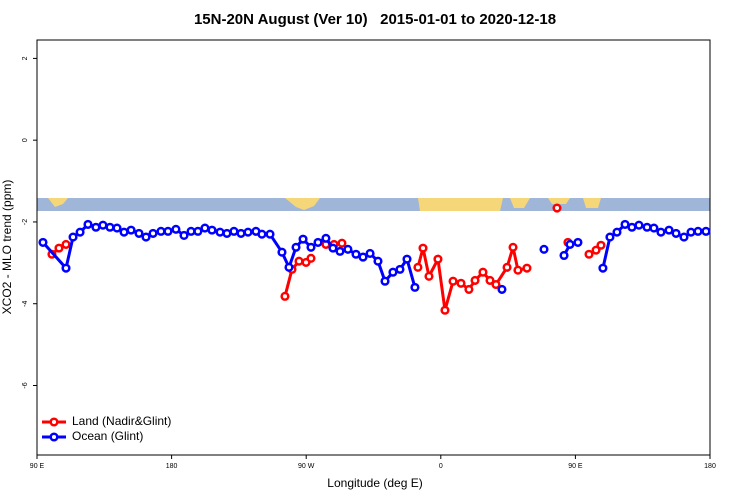 Image resolution: width=750 pixels, height=500 pixels. What do you see at coordinates (25, 385) in the screenshot?
I see `y-tick-label: -6` at bounding box center [25, 385].